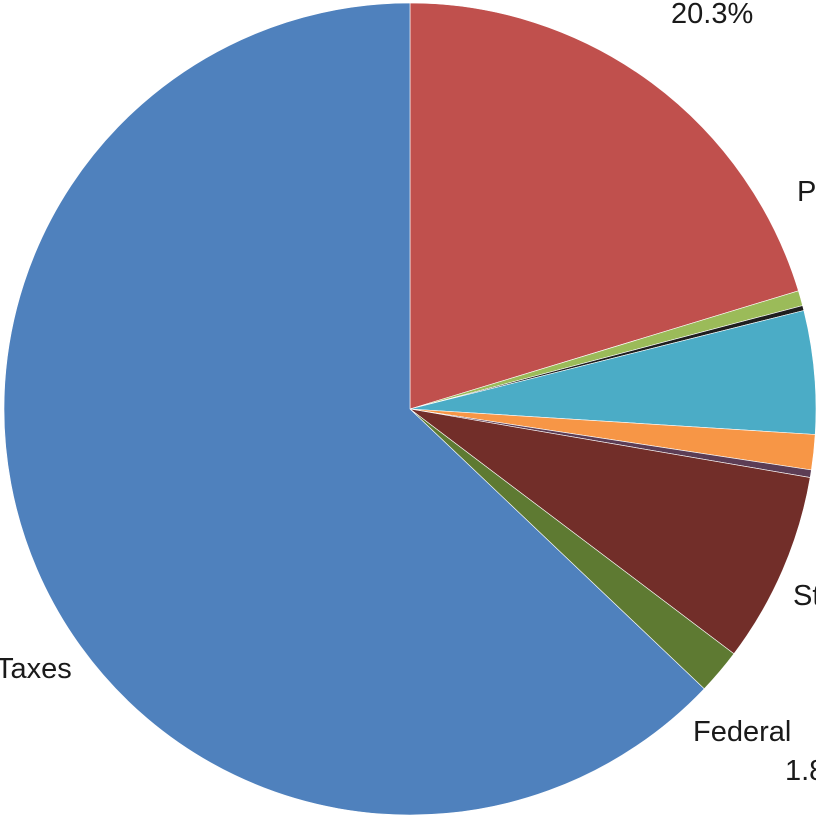  Describe the element at coordinates (804, 596) in the screenshot. I see `label-partial-st: St` at that location.